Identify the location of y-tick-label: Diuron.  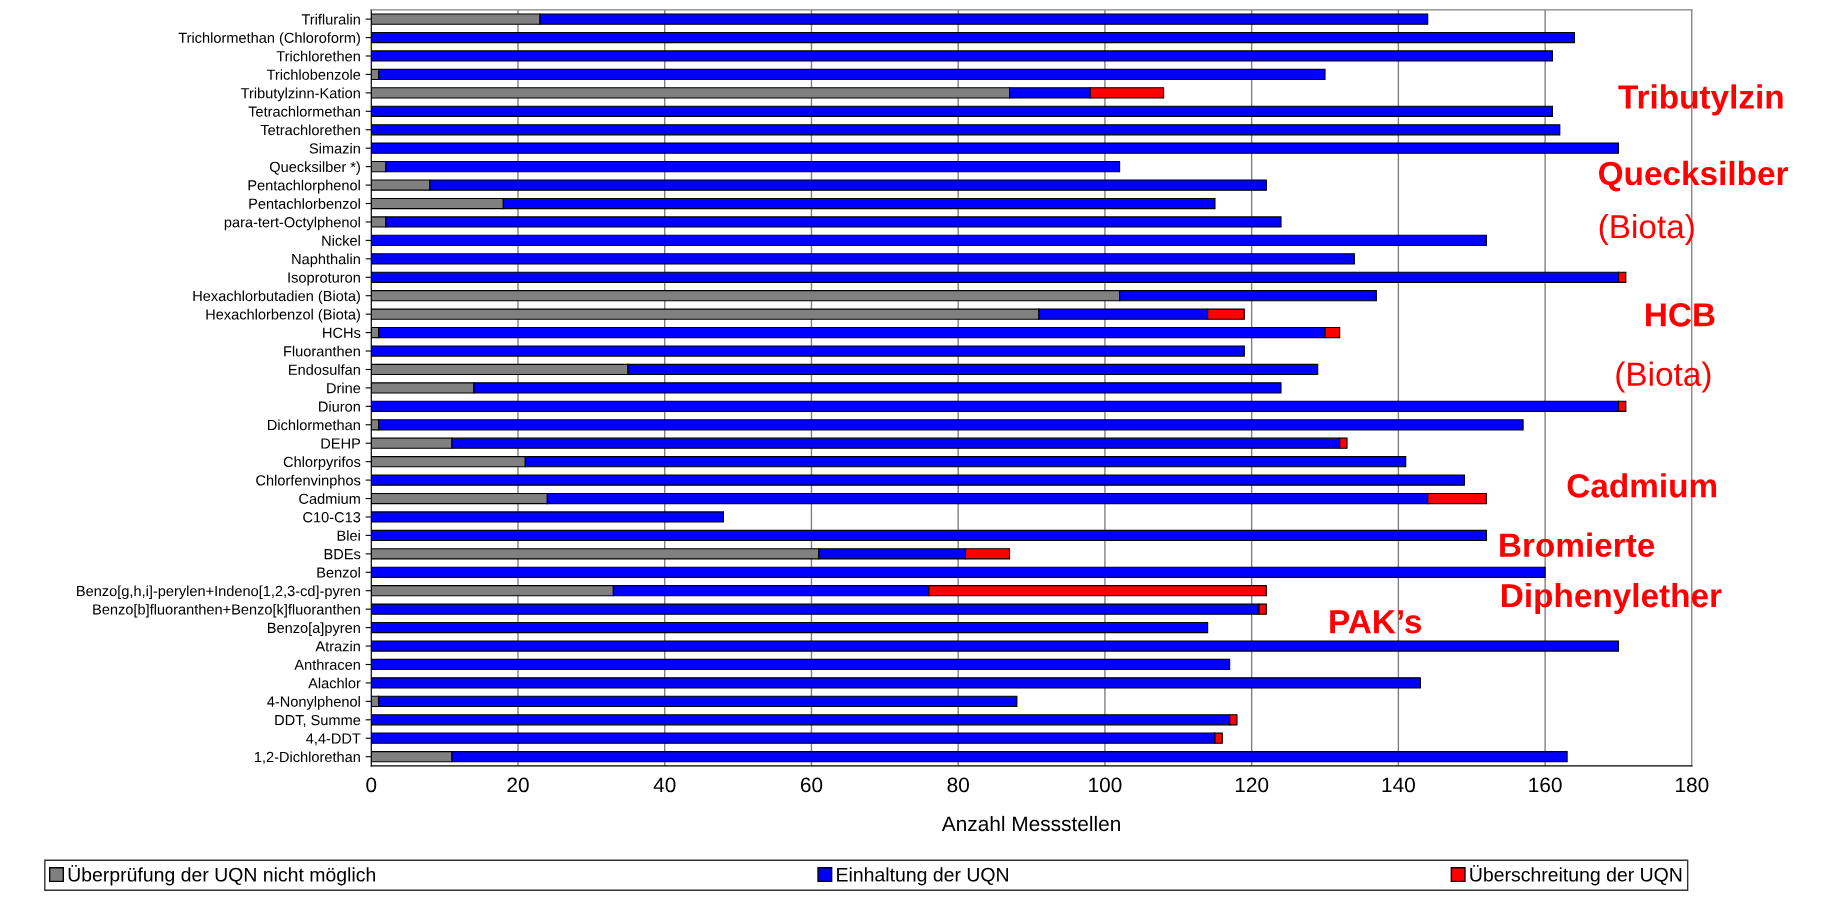
(339, 406).